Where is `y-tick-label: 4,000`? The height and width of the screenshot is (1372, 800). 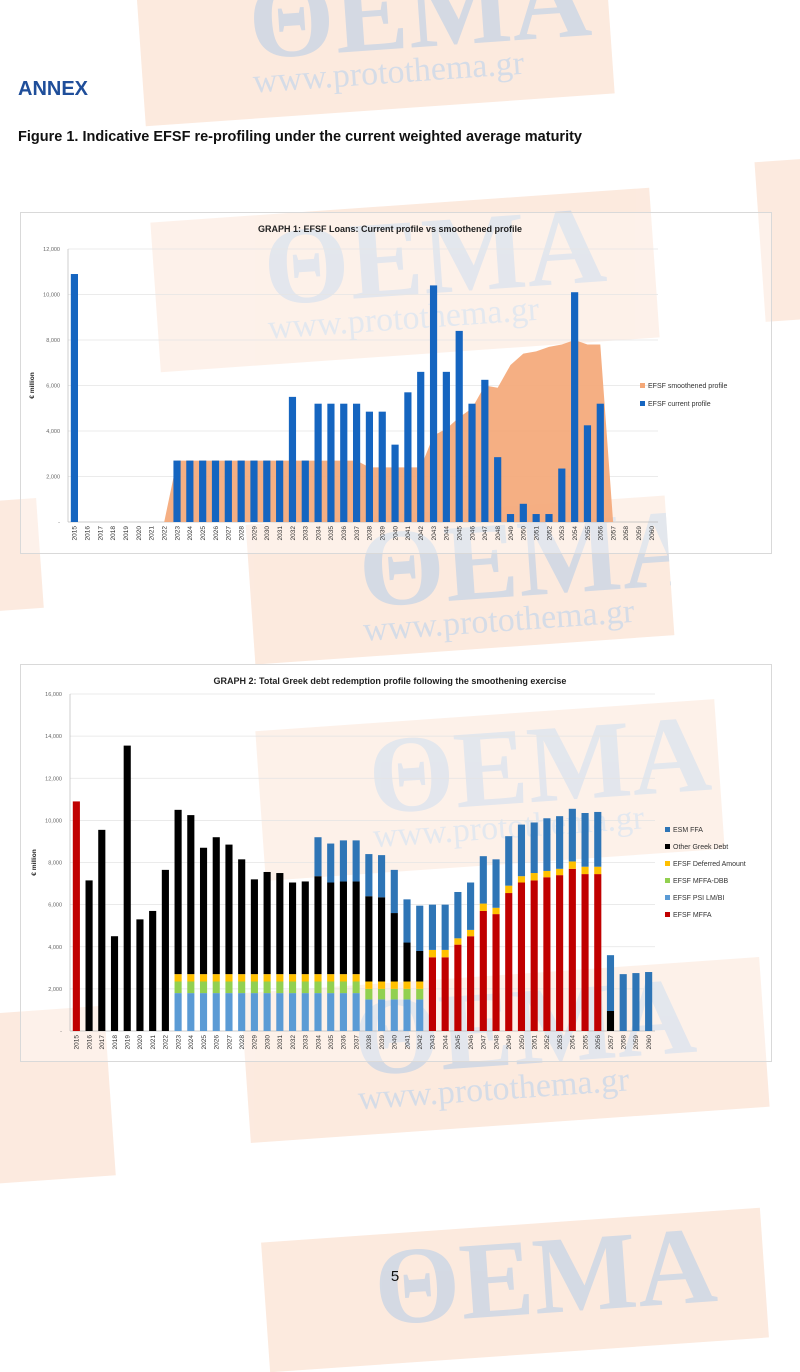 y-tick-label: 4,000 is located at coordinates (55, 948).